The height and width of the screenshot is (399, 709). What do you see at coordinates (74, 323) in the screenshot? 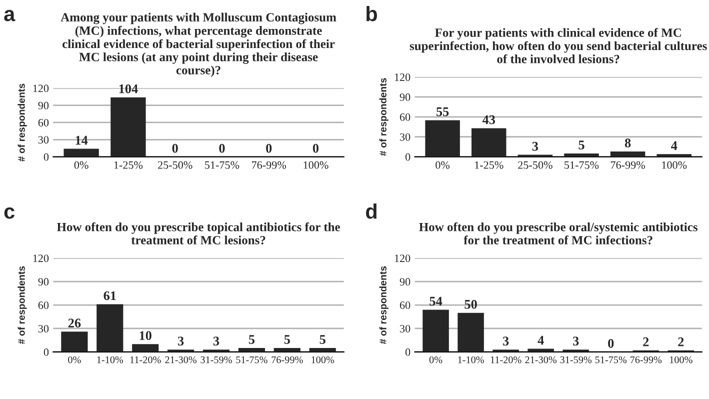
I see `data-label: 26` at bounding box center [74, 323].